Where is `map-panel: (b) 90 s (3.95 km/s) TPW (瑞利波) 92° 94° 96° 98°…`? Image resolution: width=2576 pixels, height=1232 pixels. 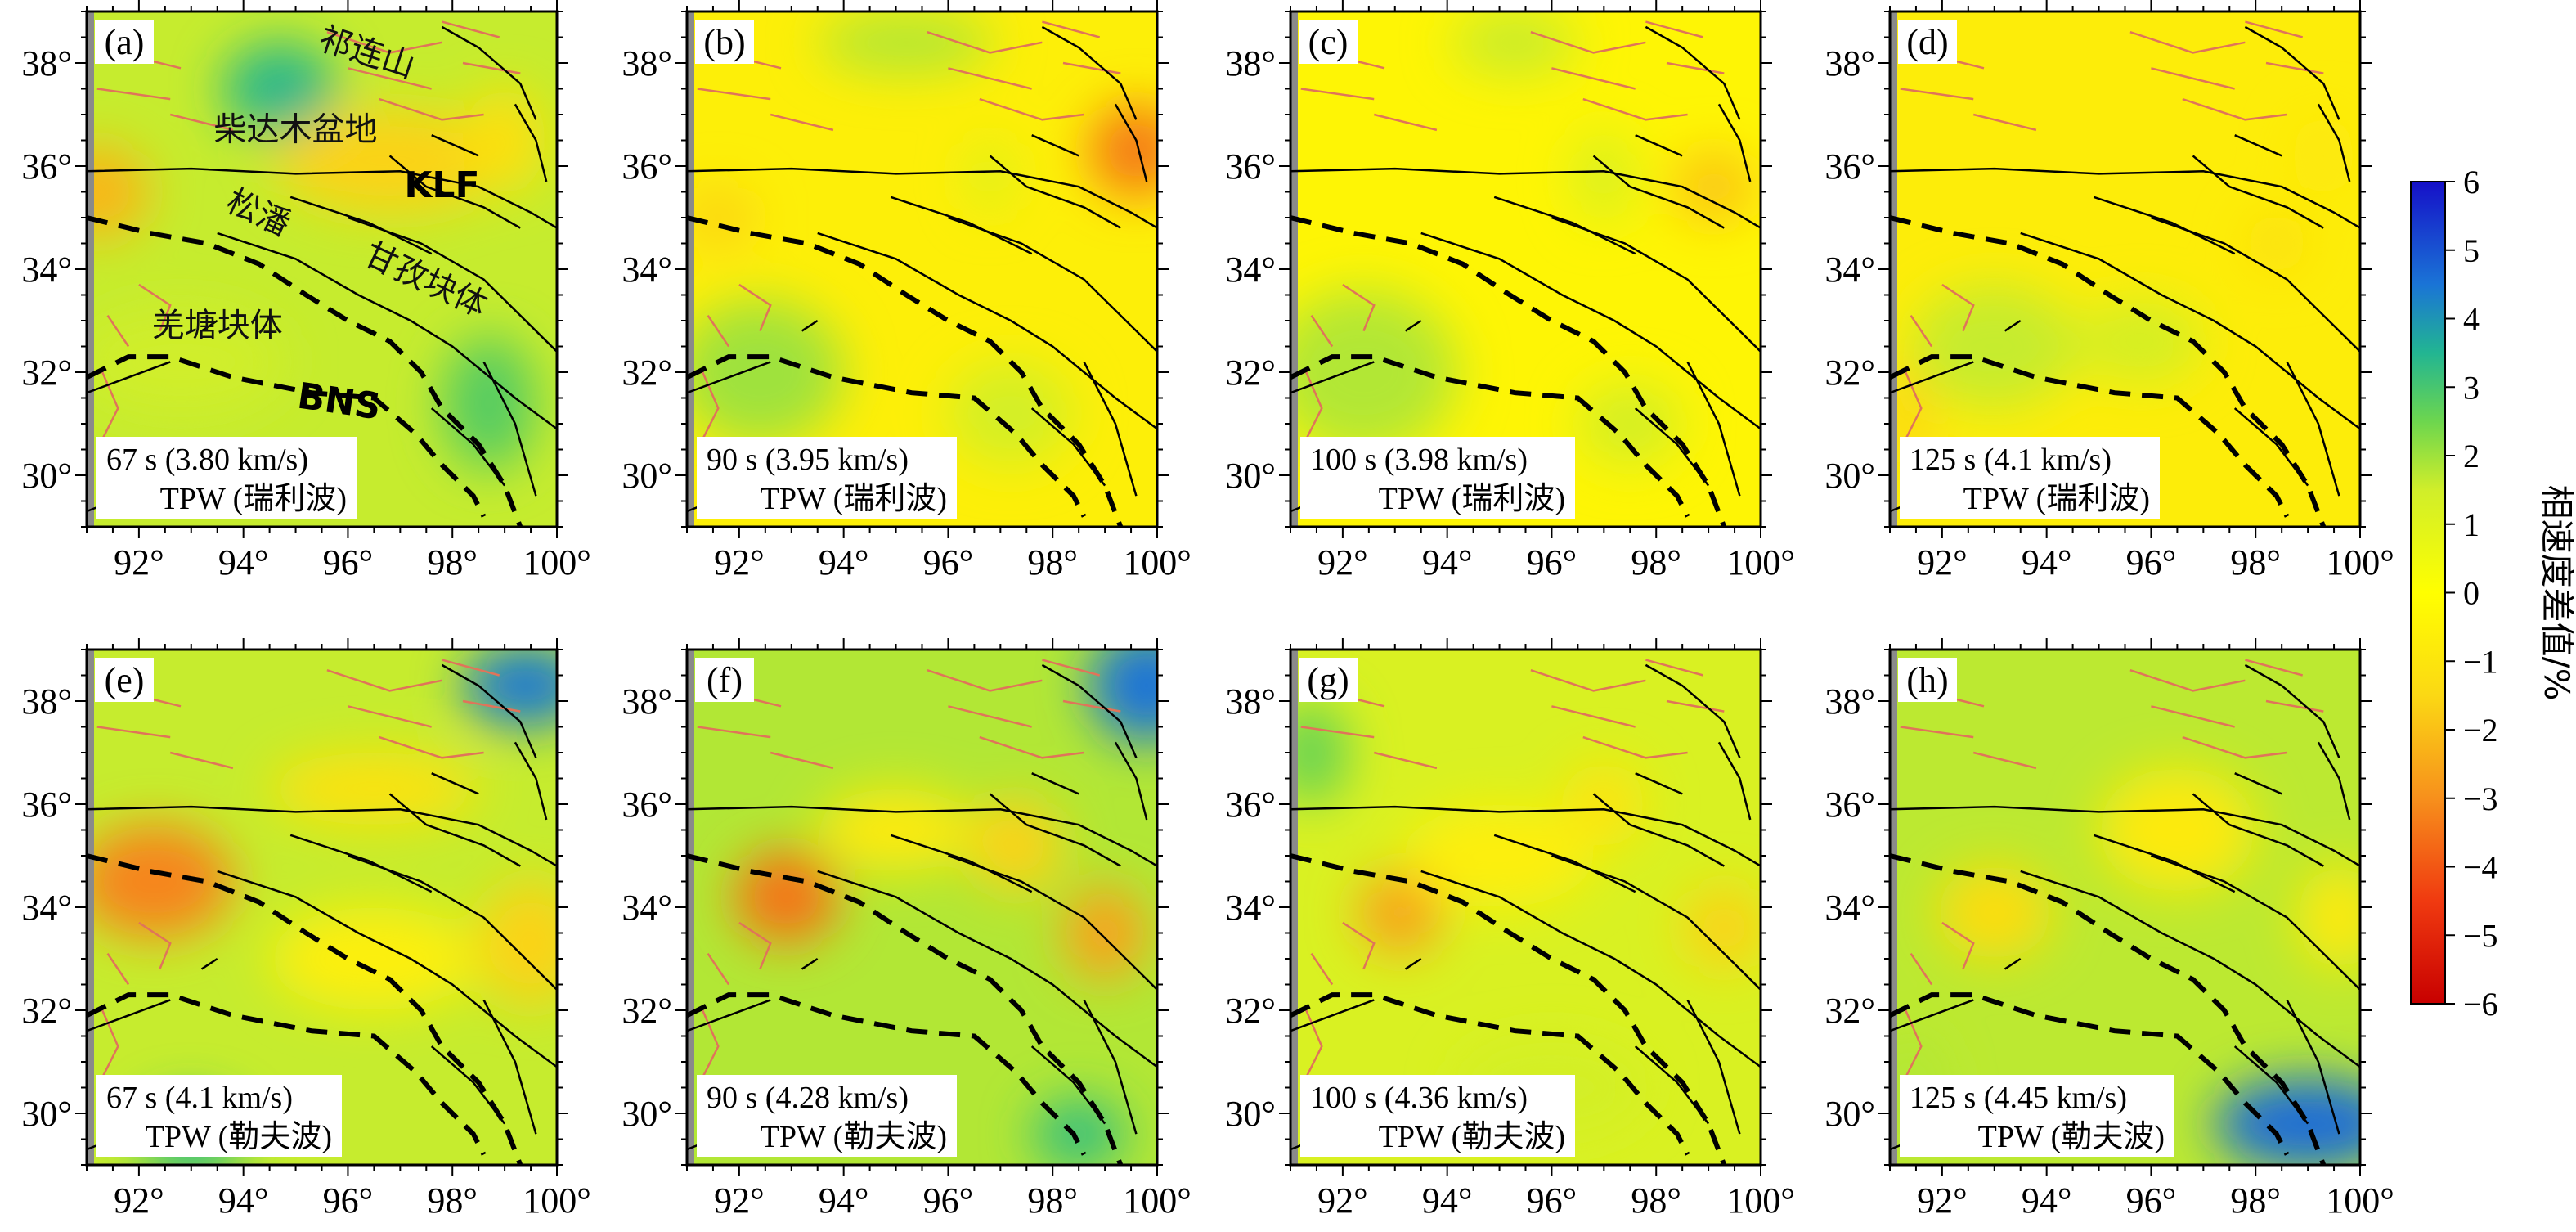 map-panel: (b) 90 s (3.95 km/s) TPW (瑞利波) 92° 94° 96° 98°… is located at coordinates (907, 291).